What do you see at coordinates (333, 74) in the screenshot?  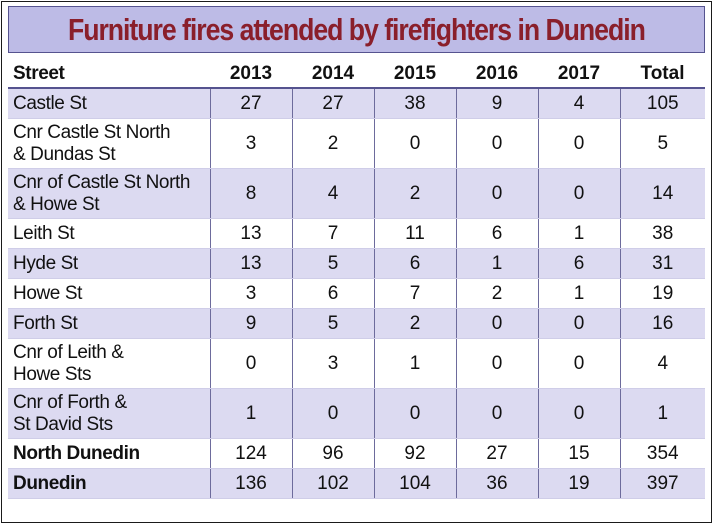 I see `column-header: 2014` at bounding box center [333, 74].